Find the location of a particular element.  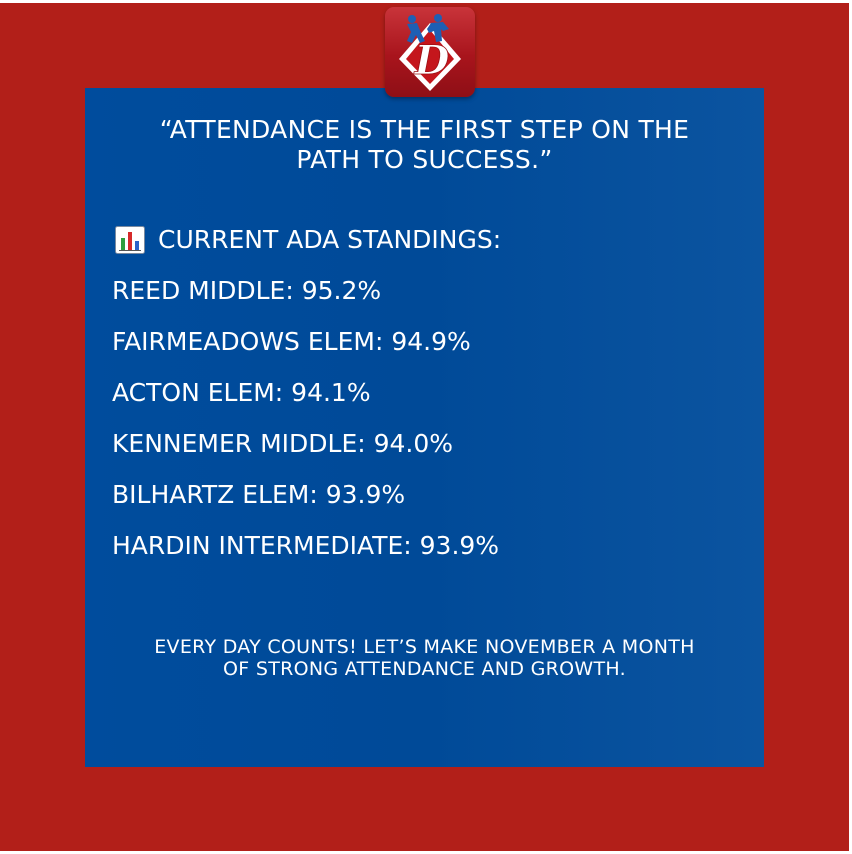

school-standing-item: BILHARTZ ELEM: 93.9% is located at coordinates (259, 494).